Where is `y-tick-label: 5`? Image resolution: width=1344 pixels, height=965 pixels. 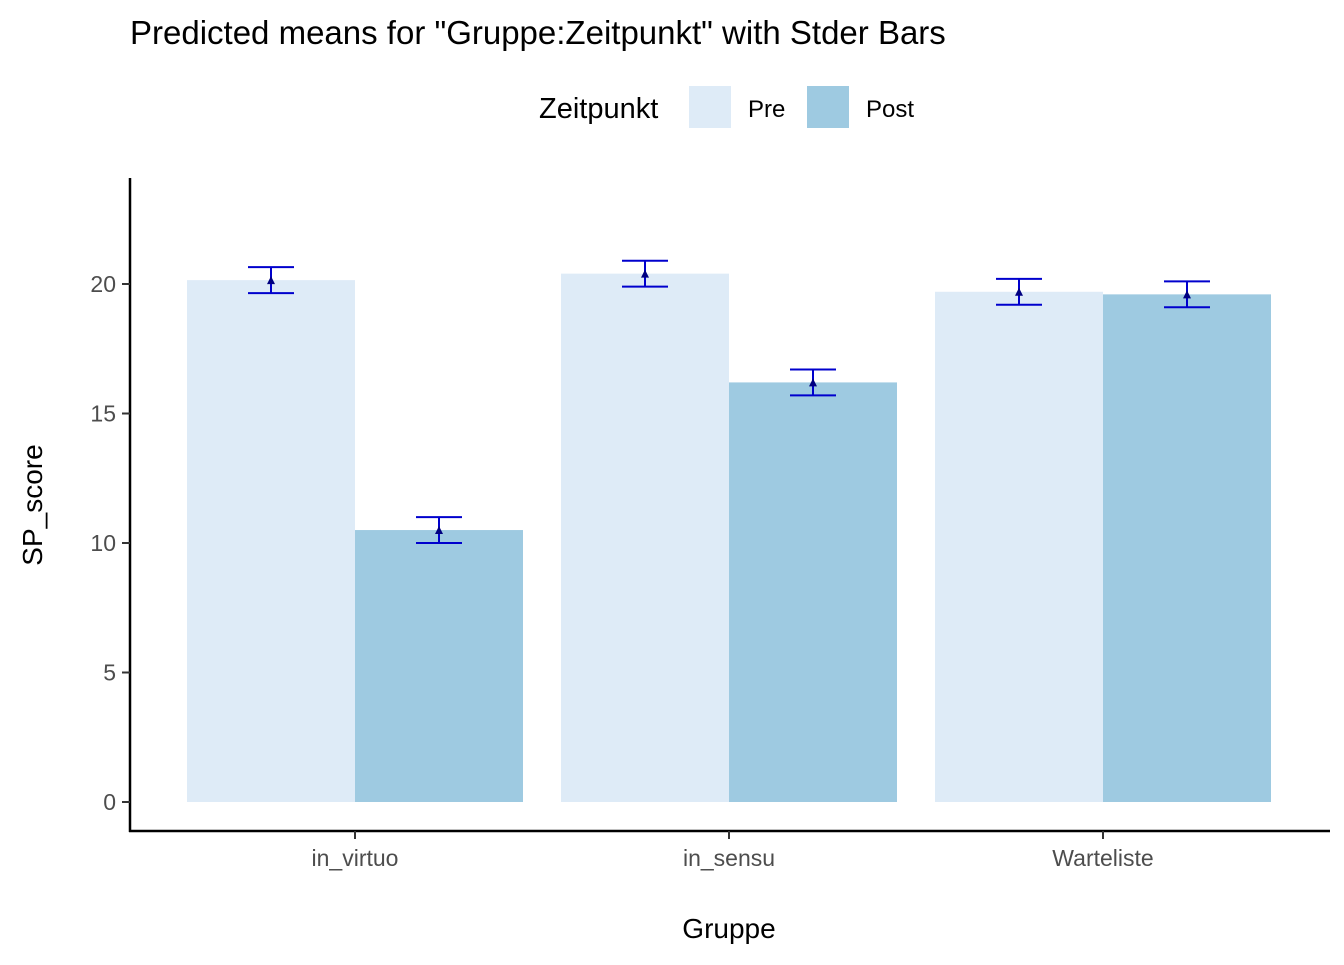 y-tick-label: 5 is located at coordinates (109, 673).